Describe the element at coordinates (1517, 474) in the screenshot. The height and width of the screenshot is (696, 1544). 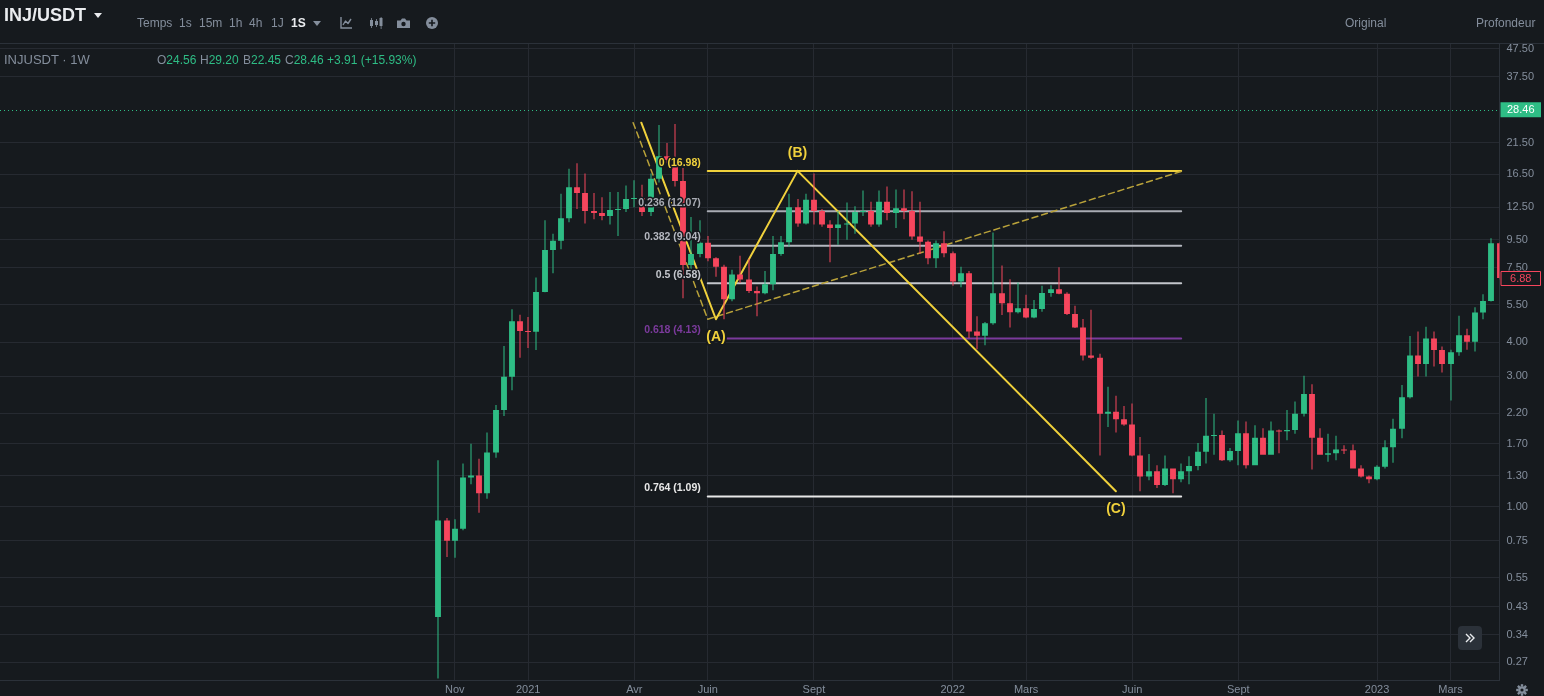
I see `y-tick-label: 1.30` at that location.